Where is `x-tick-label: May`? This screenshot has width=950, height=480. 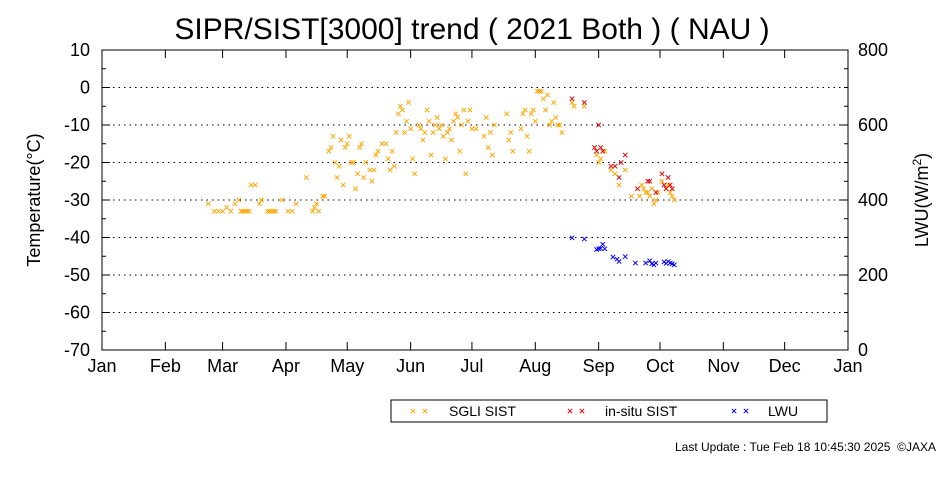
x-tick-label: May is located at coordinates (347, 366).